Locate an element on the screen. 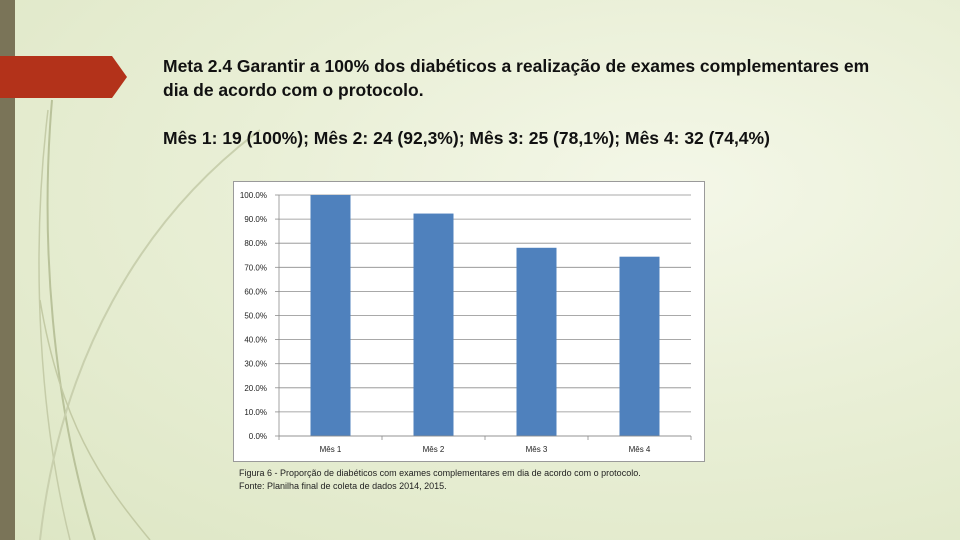 This screenshot has height=540, width=960. arrow-tab is located at coordinates (63, 77).